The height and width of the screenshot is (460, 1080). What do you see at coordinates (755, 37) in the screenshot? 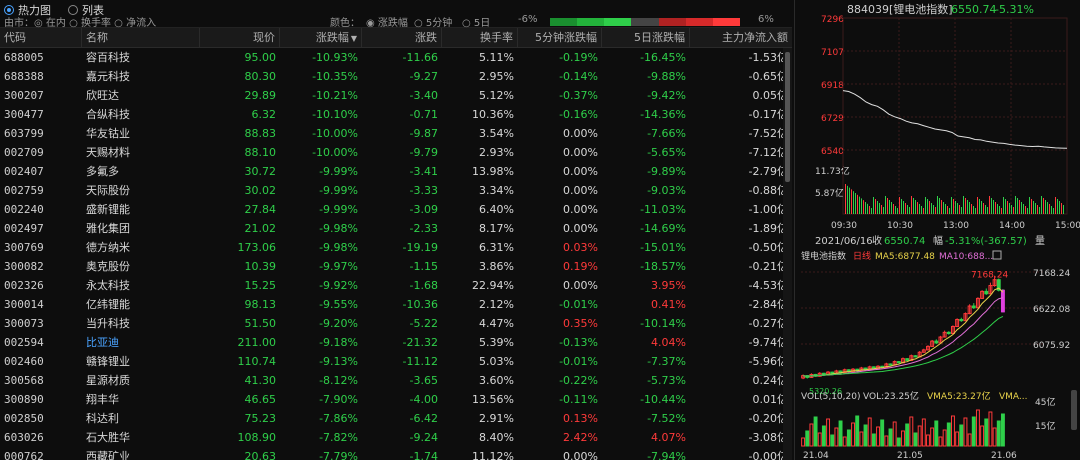
I see `col-net-inflow: 主力净流入额` at bounding box center [755, 37].